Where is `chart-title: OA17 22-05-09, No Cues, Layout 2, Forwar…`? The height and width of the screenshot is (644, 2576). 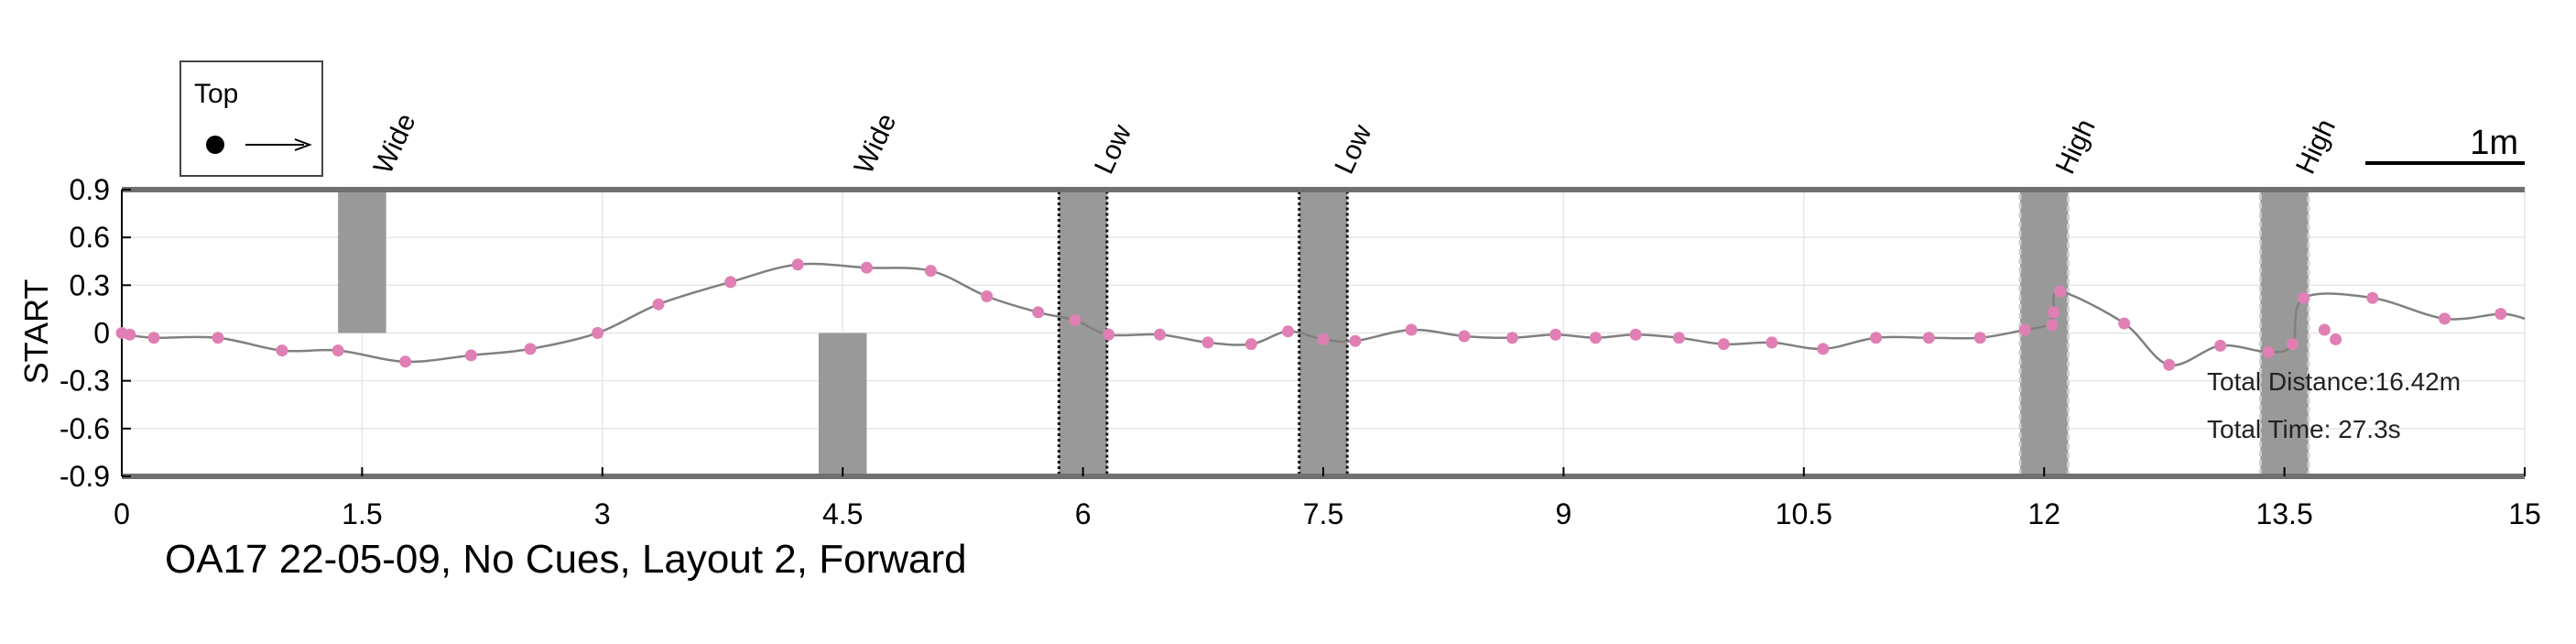 chart-title: OA17 22-05-09, No Cues, Layout 2, Forwar… is located at coordinates (566, 559).